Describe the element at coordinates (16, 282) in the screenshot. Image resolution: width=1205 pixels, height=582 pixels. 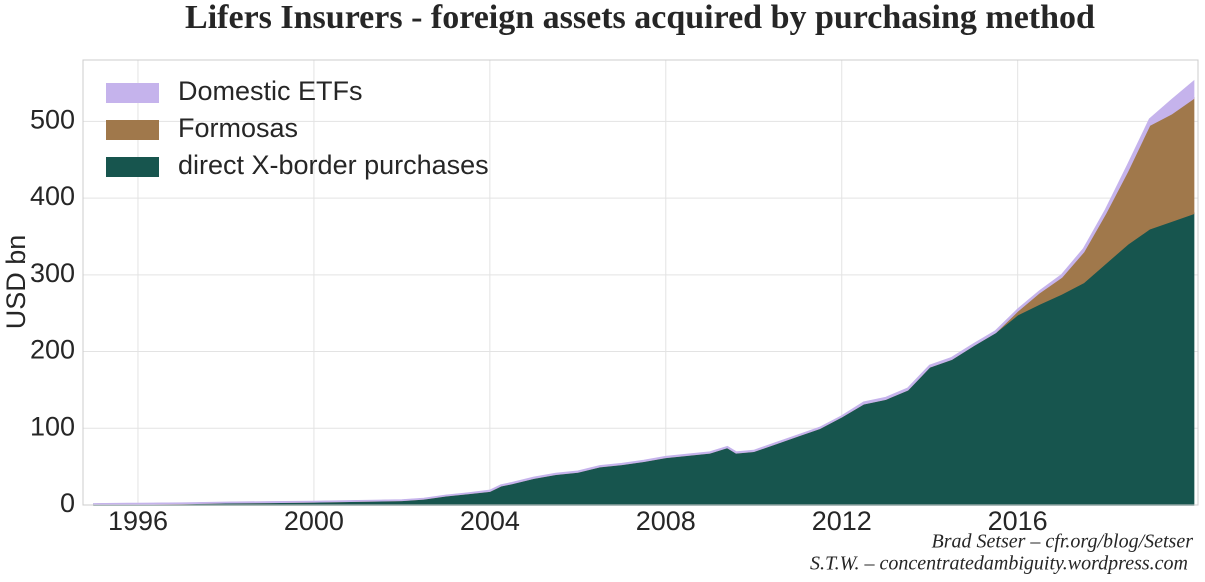
I see `y-axis-label: USD bn` at that location.